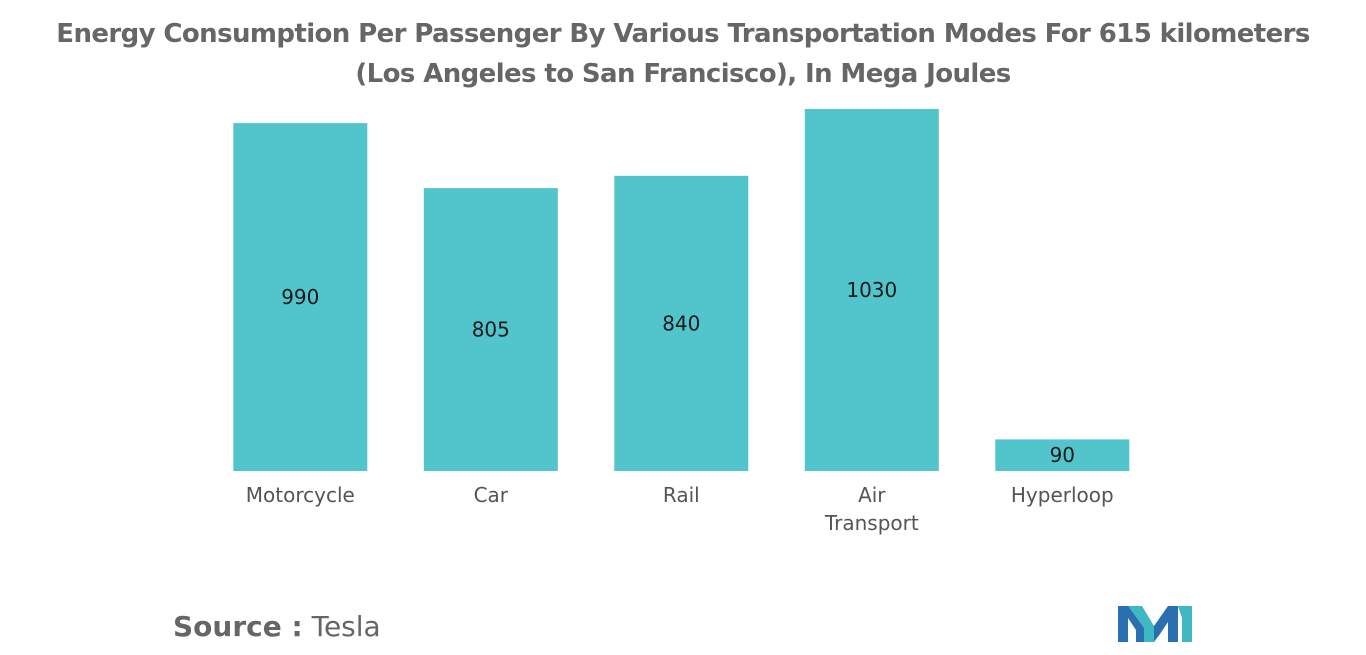 The width and height of the screenshot is (1366, 655). What do you see at coordinates (346, 626) in the screenshot?
I see `source-value: Tesla` at bounding box center [346, 626].